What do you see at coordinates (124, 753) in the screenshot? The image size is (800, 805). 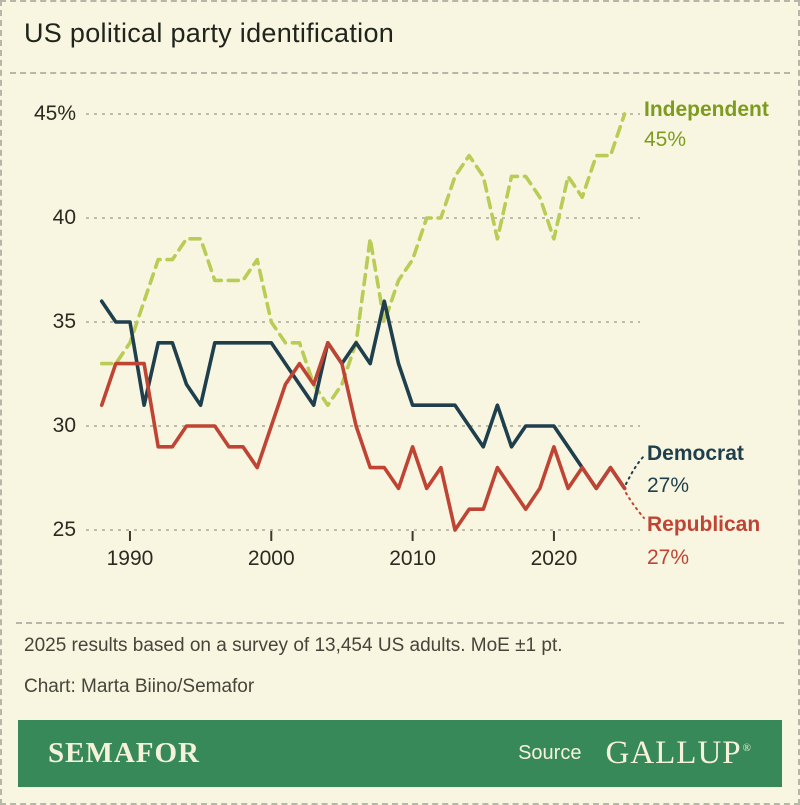 I see `semafor-logo: SEMAFOR` at bounding box center [124, 753].